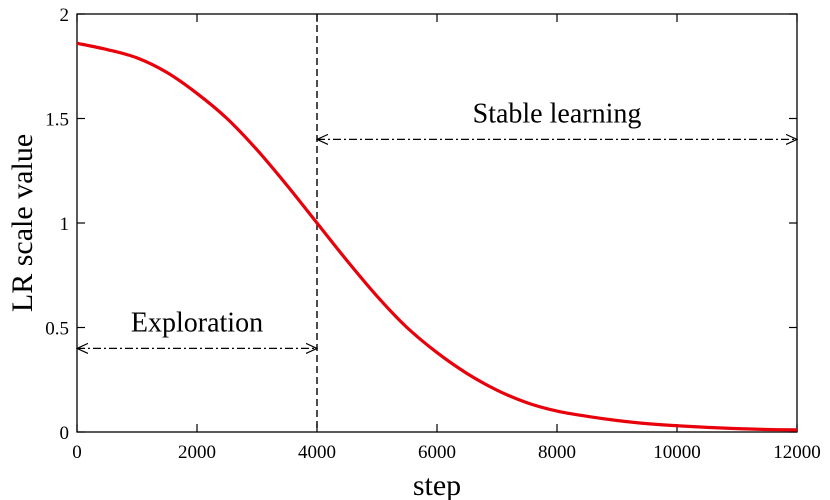  I want to click on x-tick-label: 2000, so click(197, 452).